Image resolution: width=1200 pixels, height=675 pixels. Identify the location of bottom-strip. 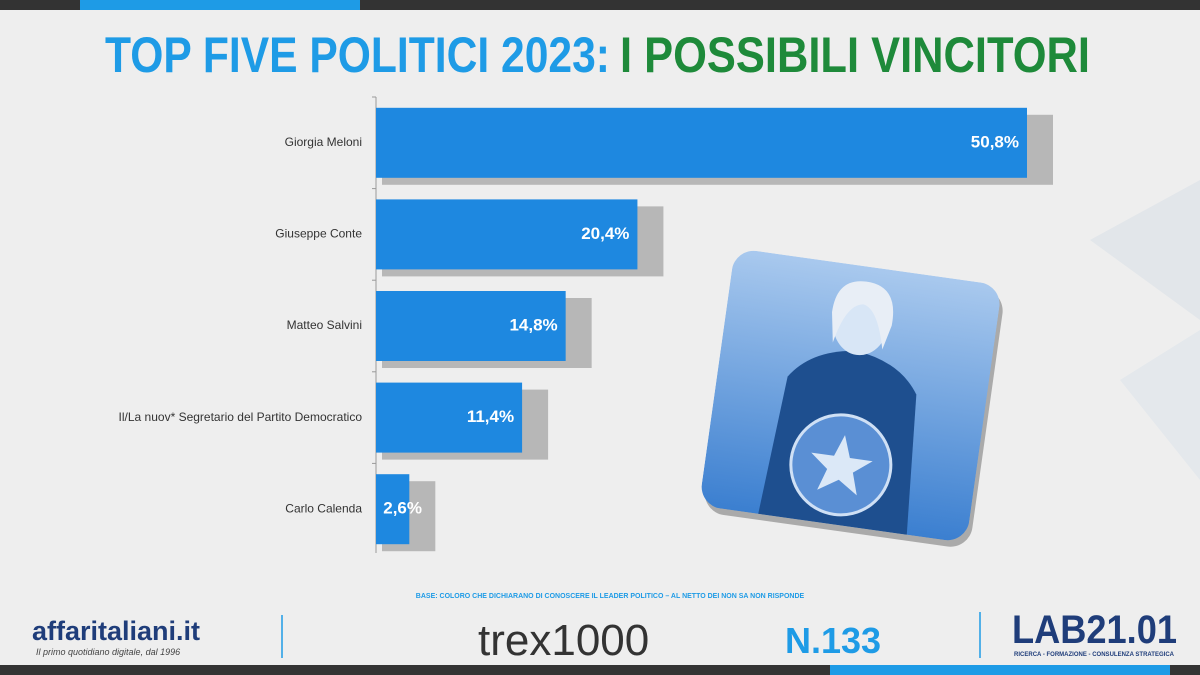
(600, 670).